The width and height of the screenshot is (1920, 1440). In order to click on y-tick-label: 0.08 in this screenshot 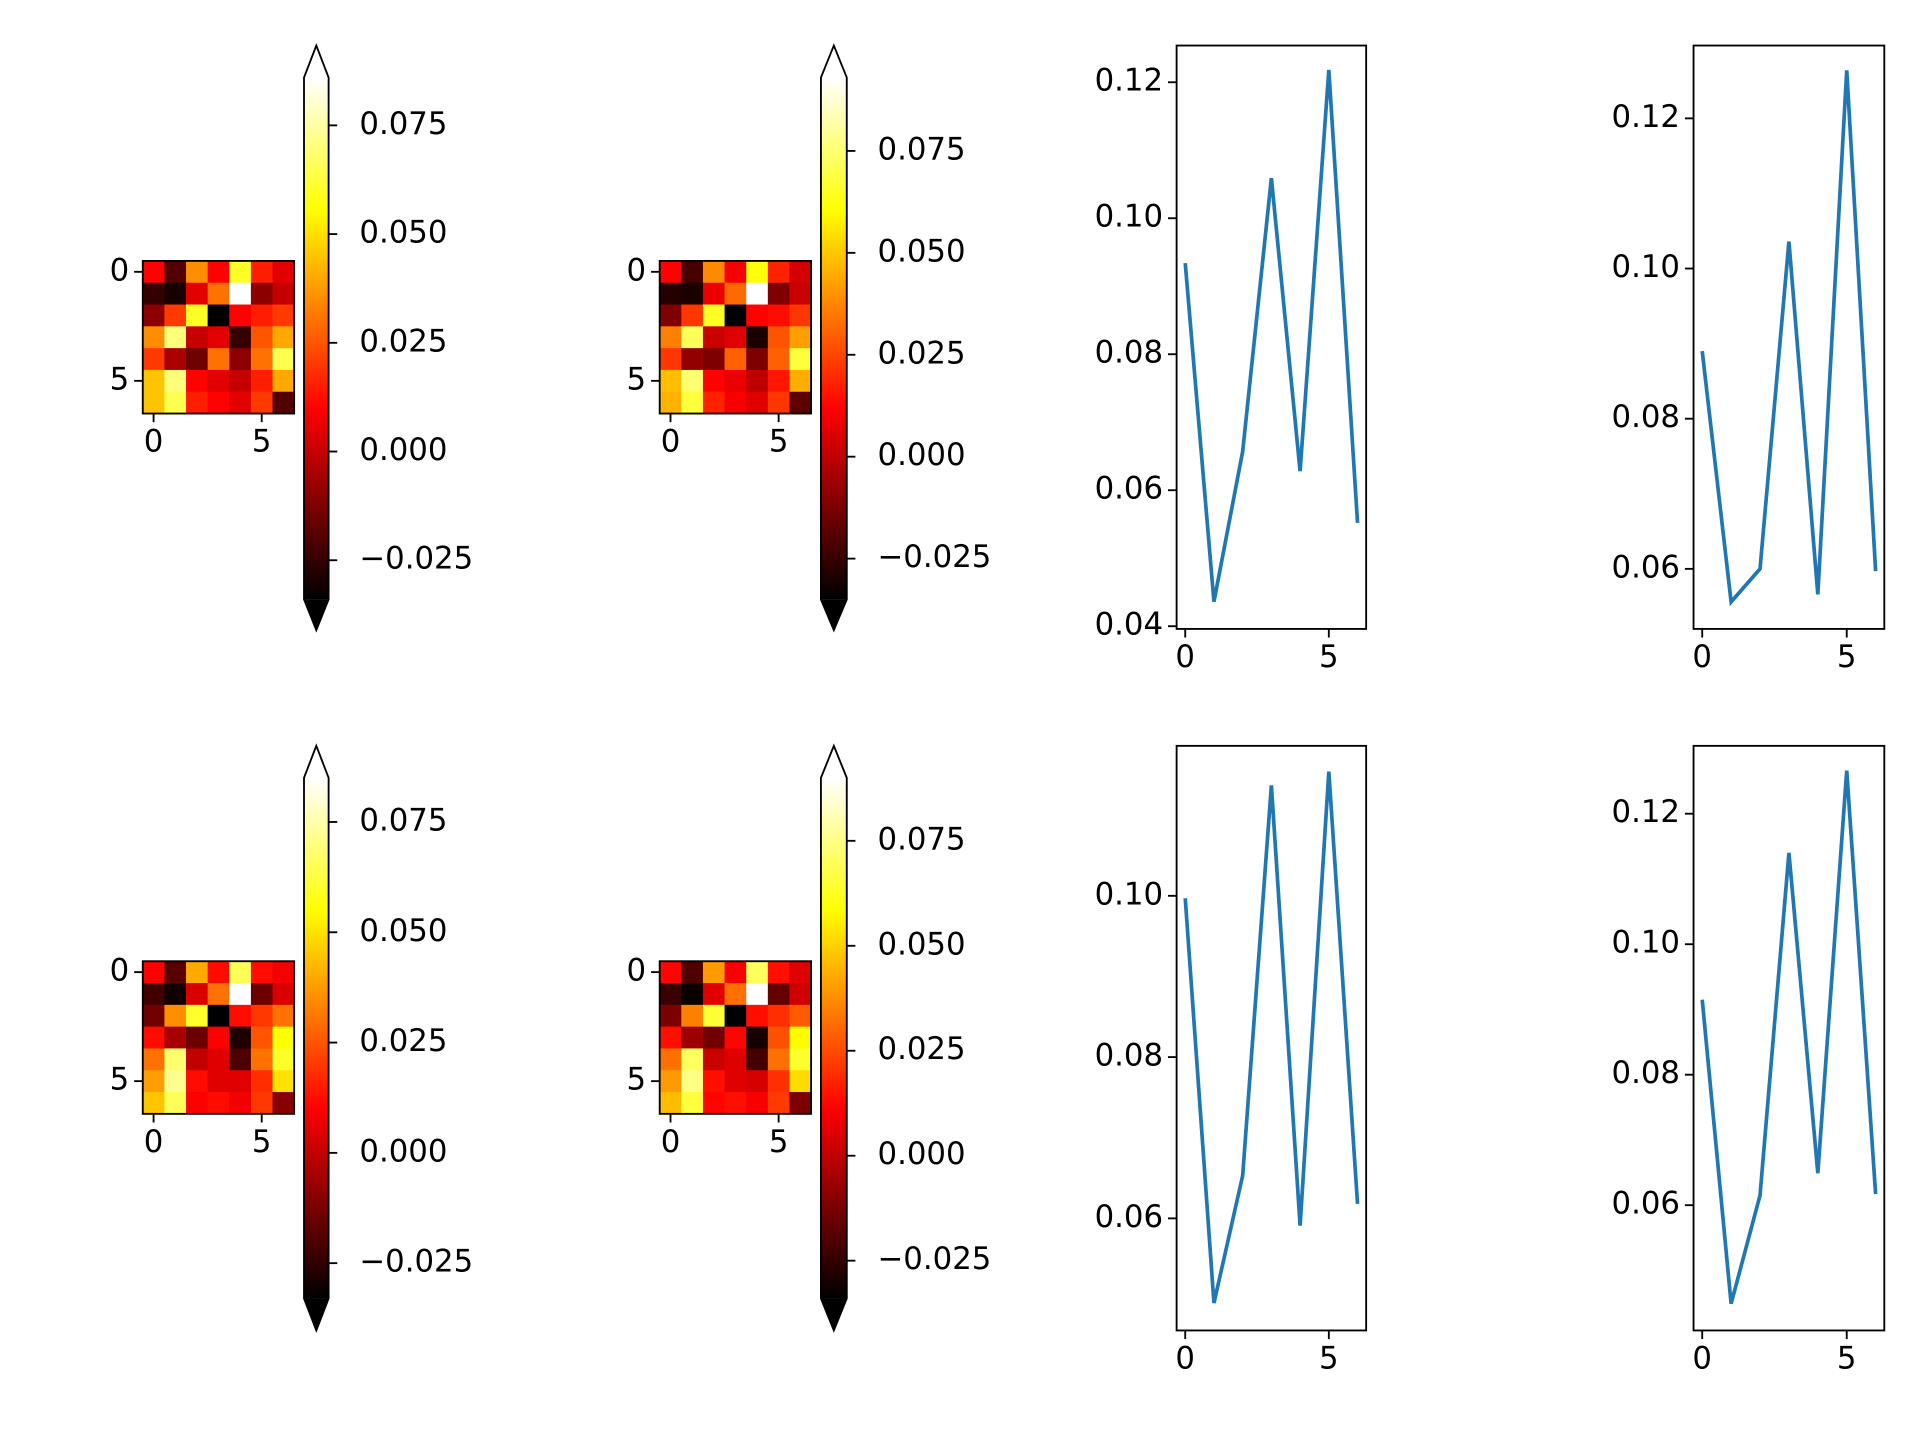, I will do `click(1646, 417)`.